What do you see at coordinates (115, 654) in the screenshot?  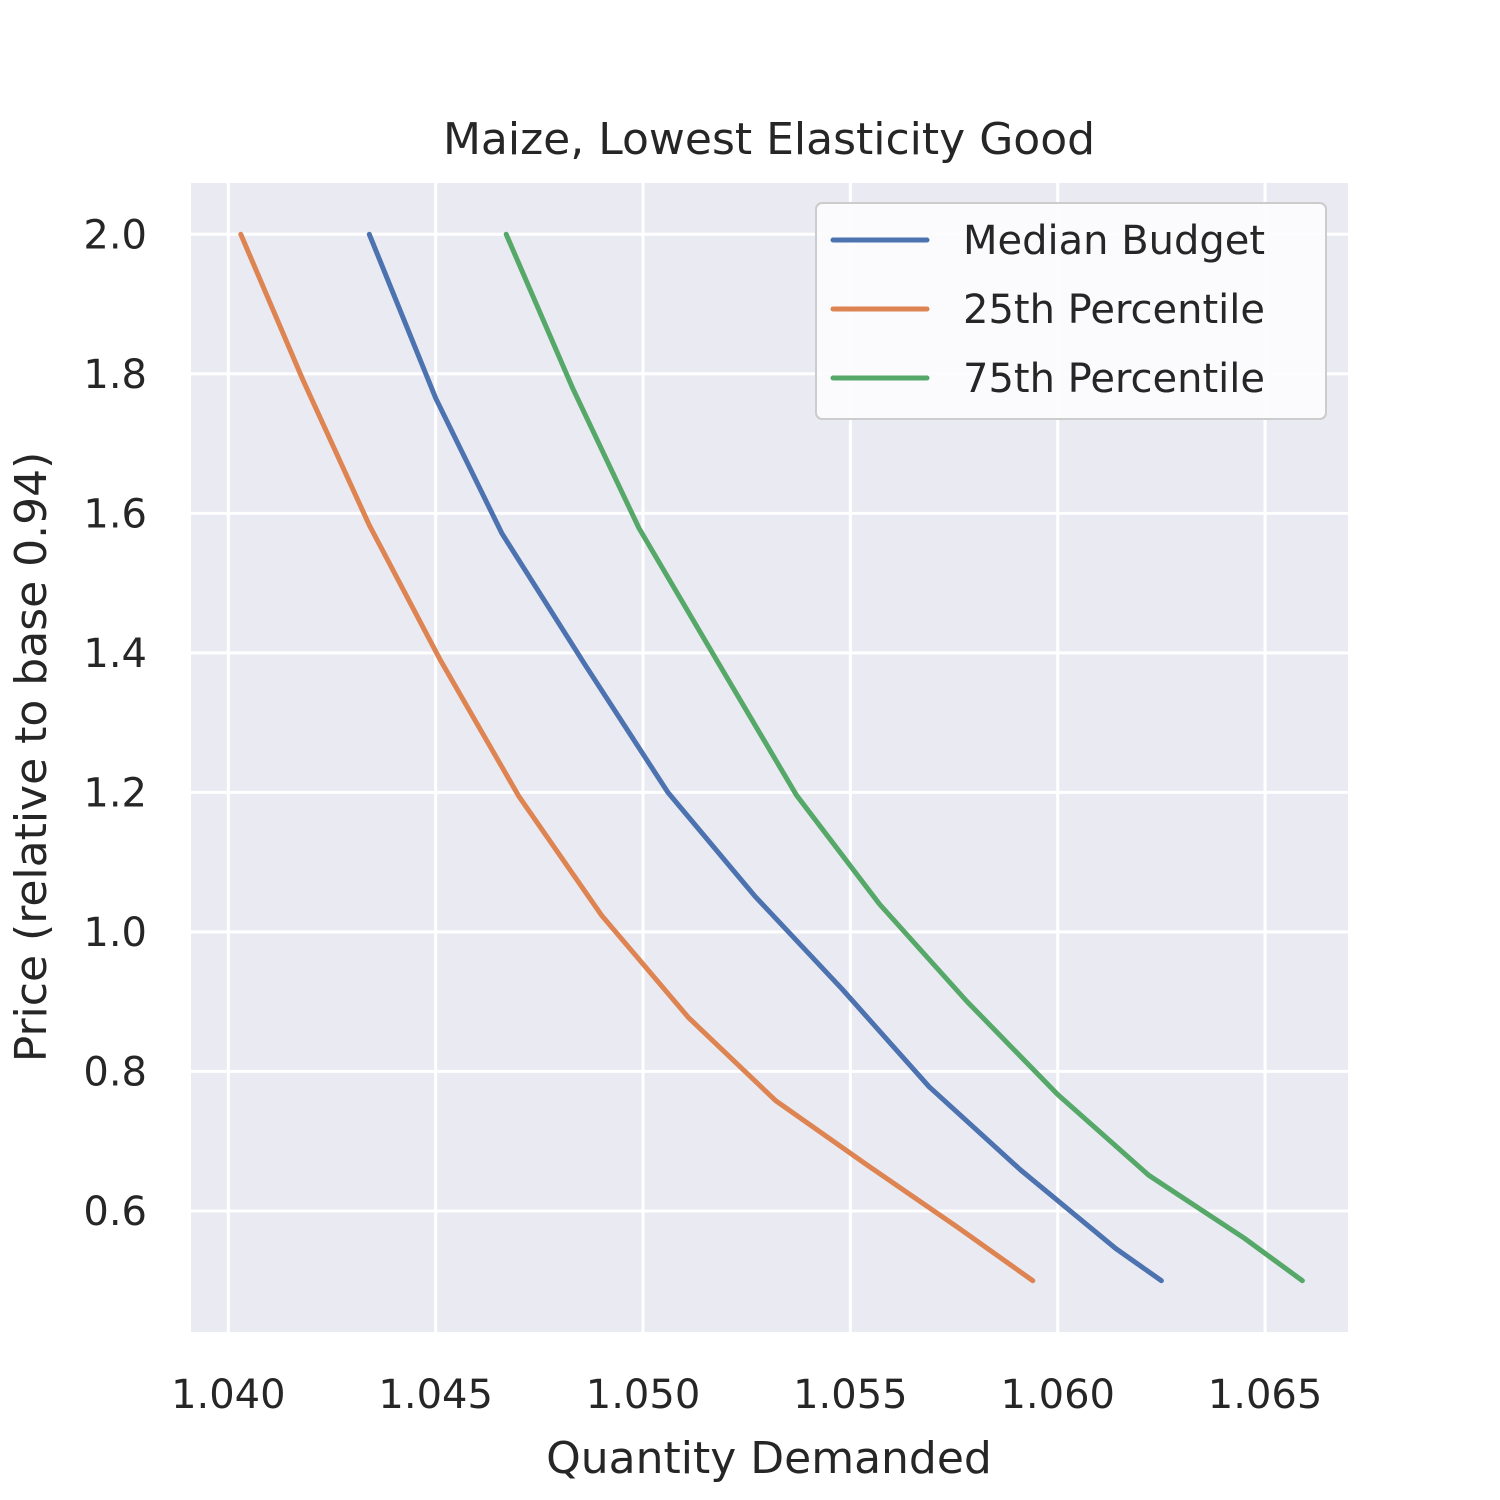 I see `y-tick-label: 1.4` at bounding box center [115, 654].